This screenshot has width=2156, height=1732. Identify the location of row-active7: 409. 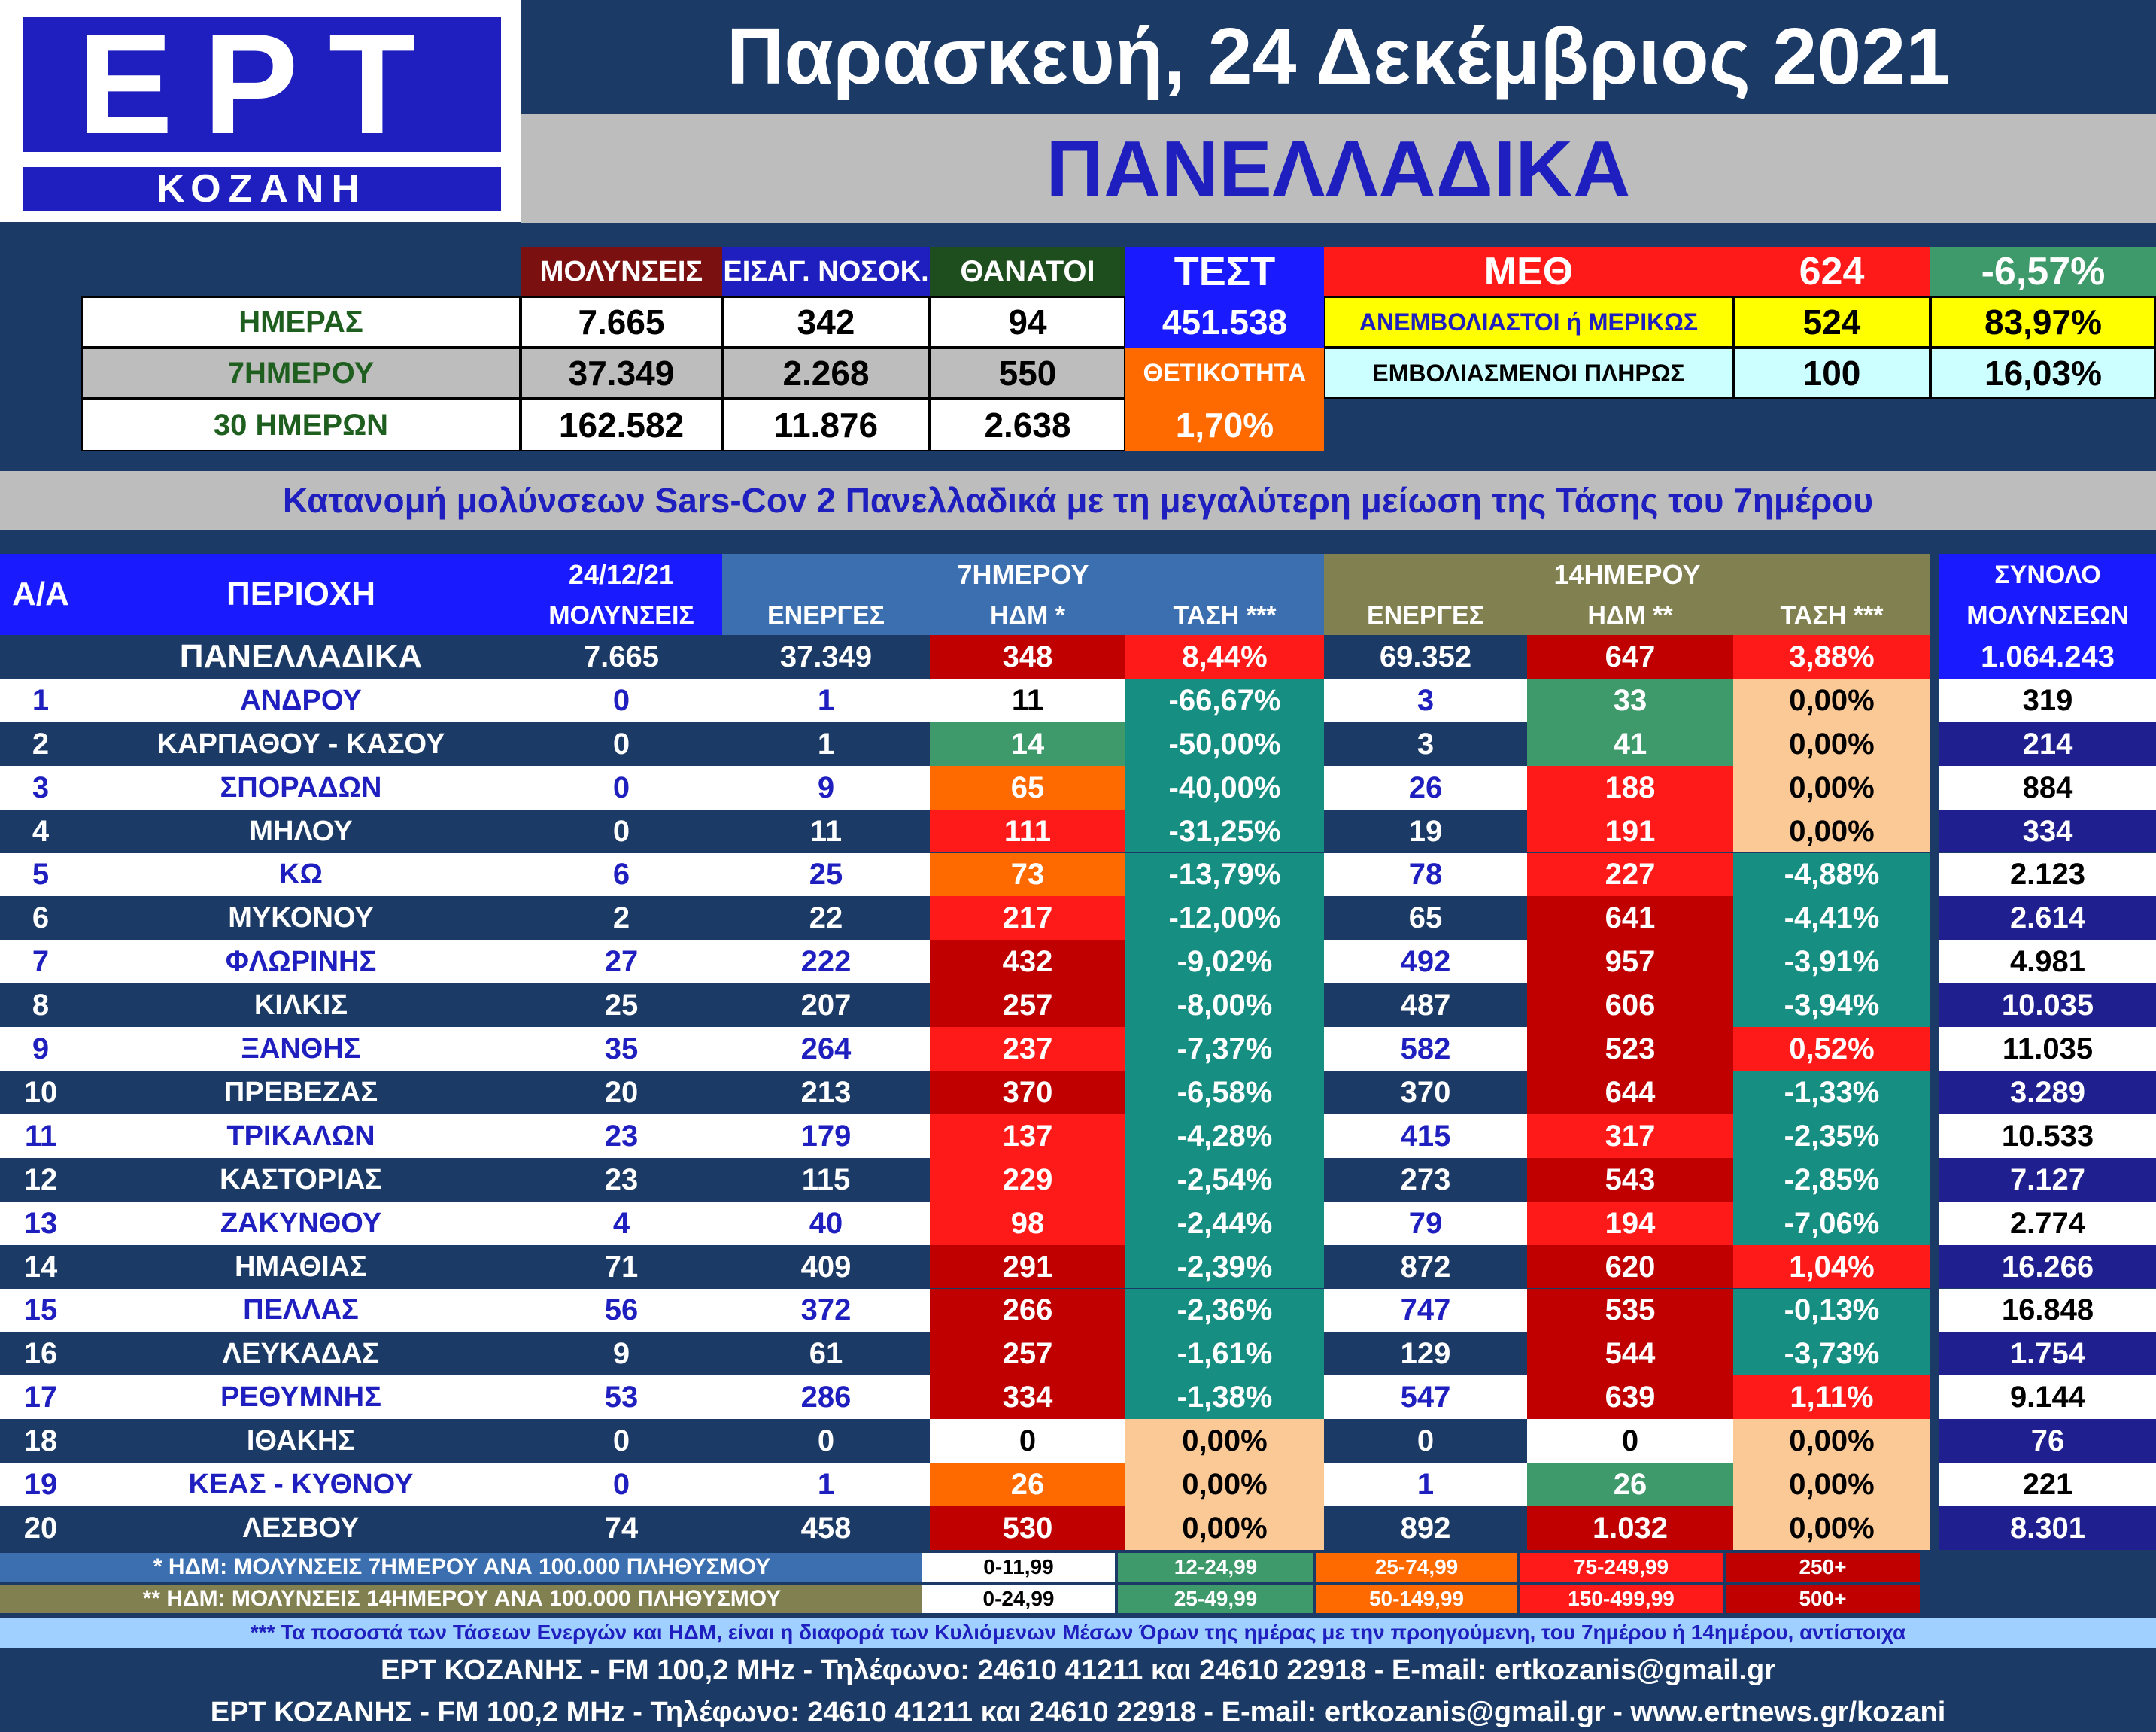
(826, 1267).